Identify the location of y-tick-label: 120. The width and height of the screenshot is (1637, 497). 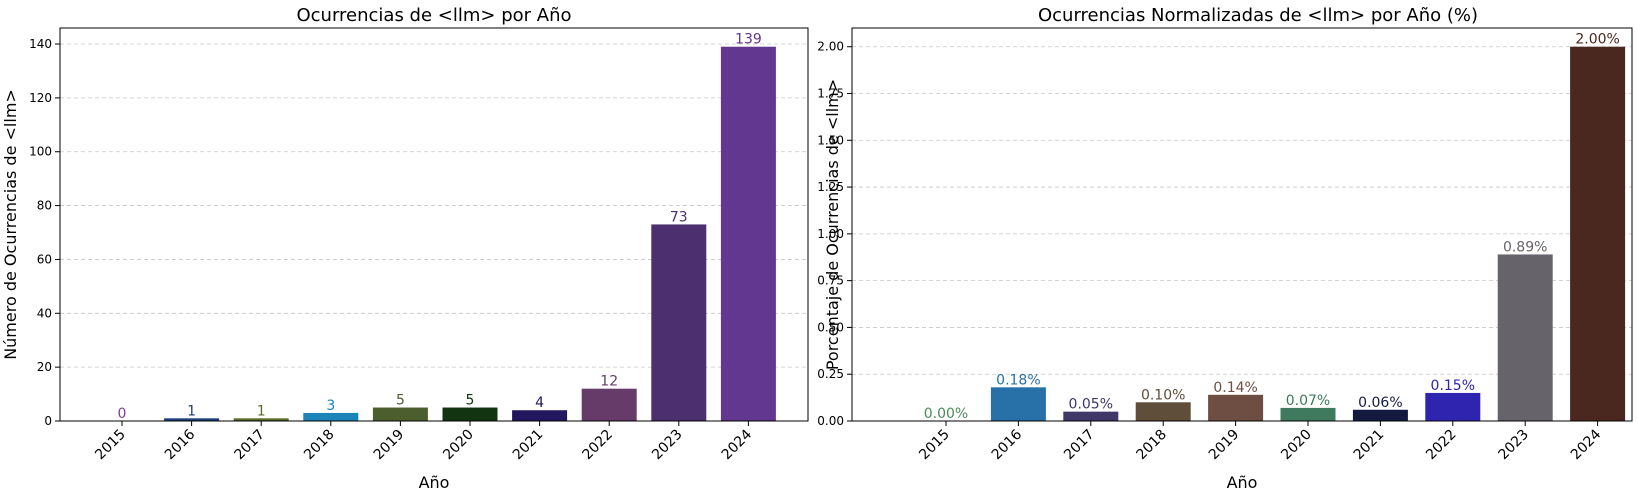
(40, 98).